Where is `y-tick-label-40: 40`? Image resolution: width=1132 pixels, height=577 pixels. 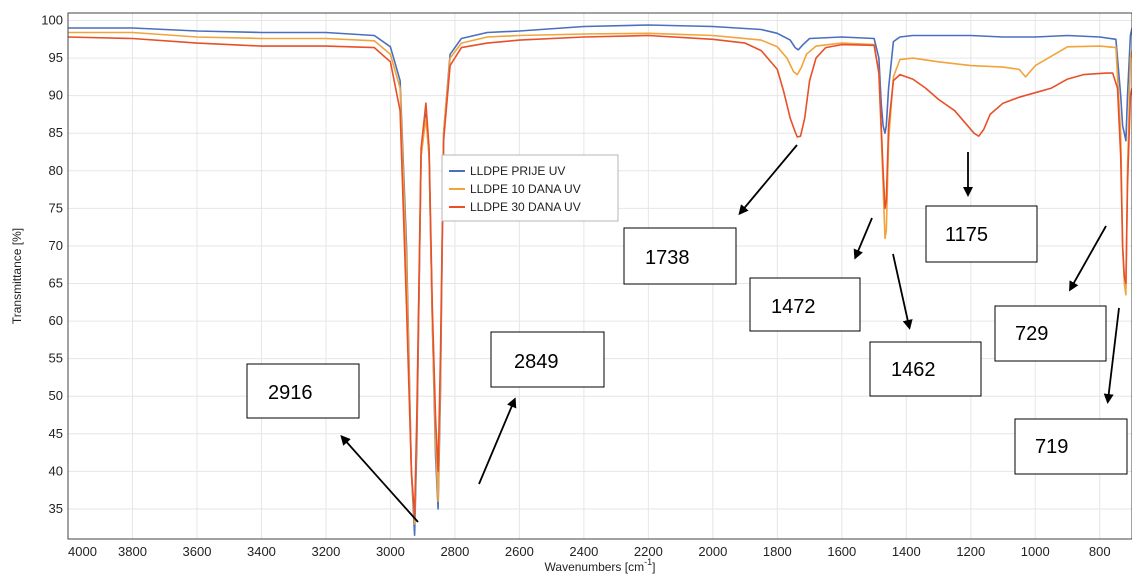 y-tick-label-40: 40 is located at coordinates (56, 470).